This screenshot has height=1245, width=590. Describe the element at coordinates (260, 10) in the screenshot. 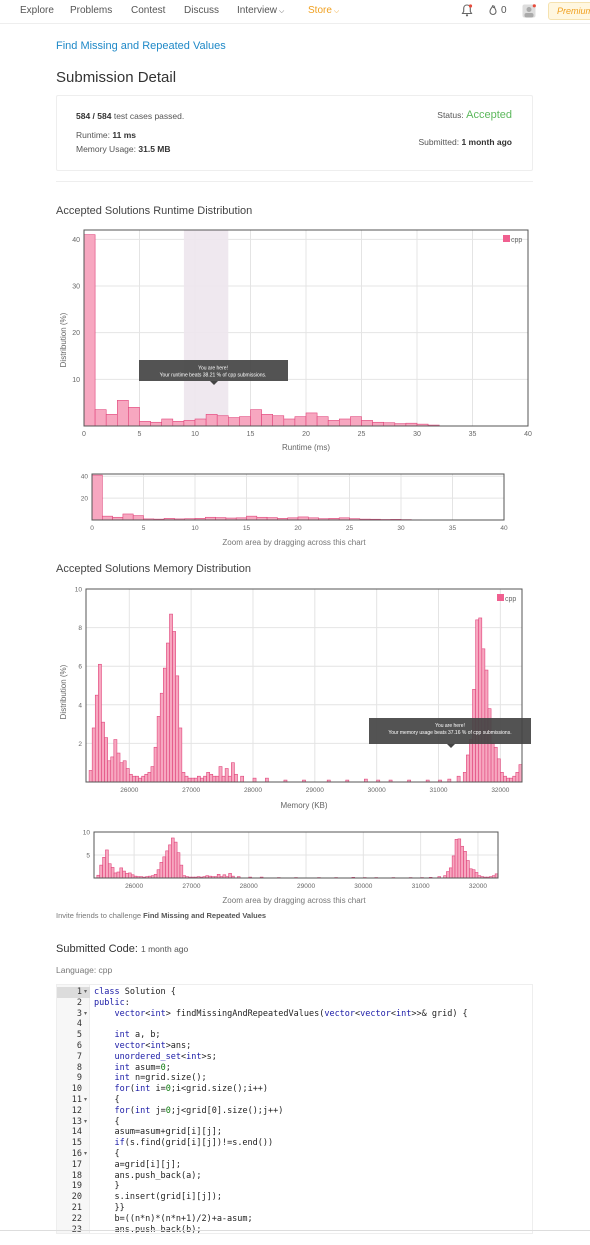

I see `nav-interview: Interview ⌵` at that location.